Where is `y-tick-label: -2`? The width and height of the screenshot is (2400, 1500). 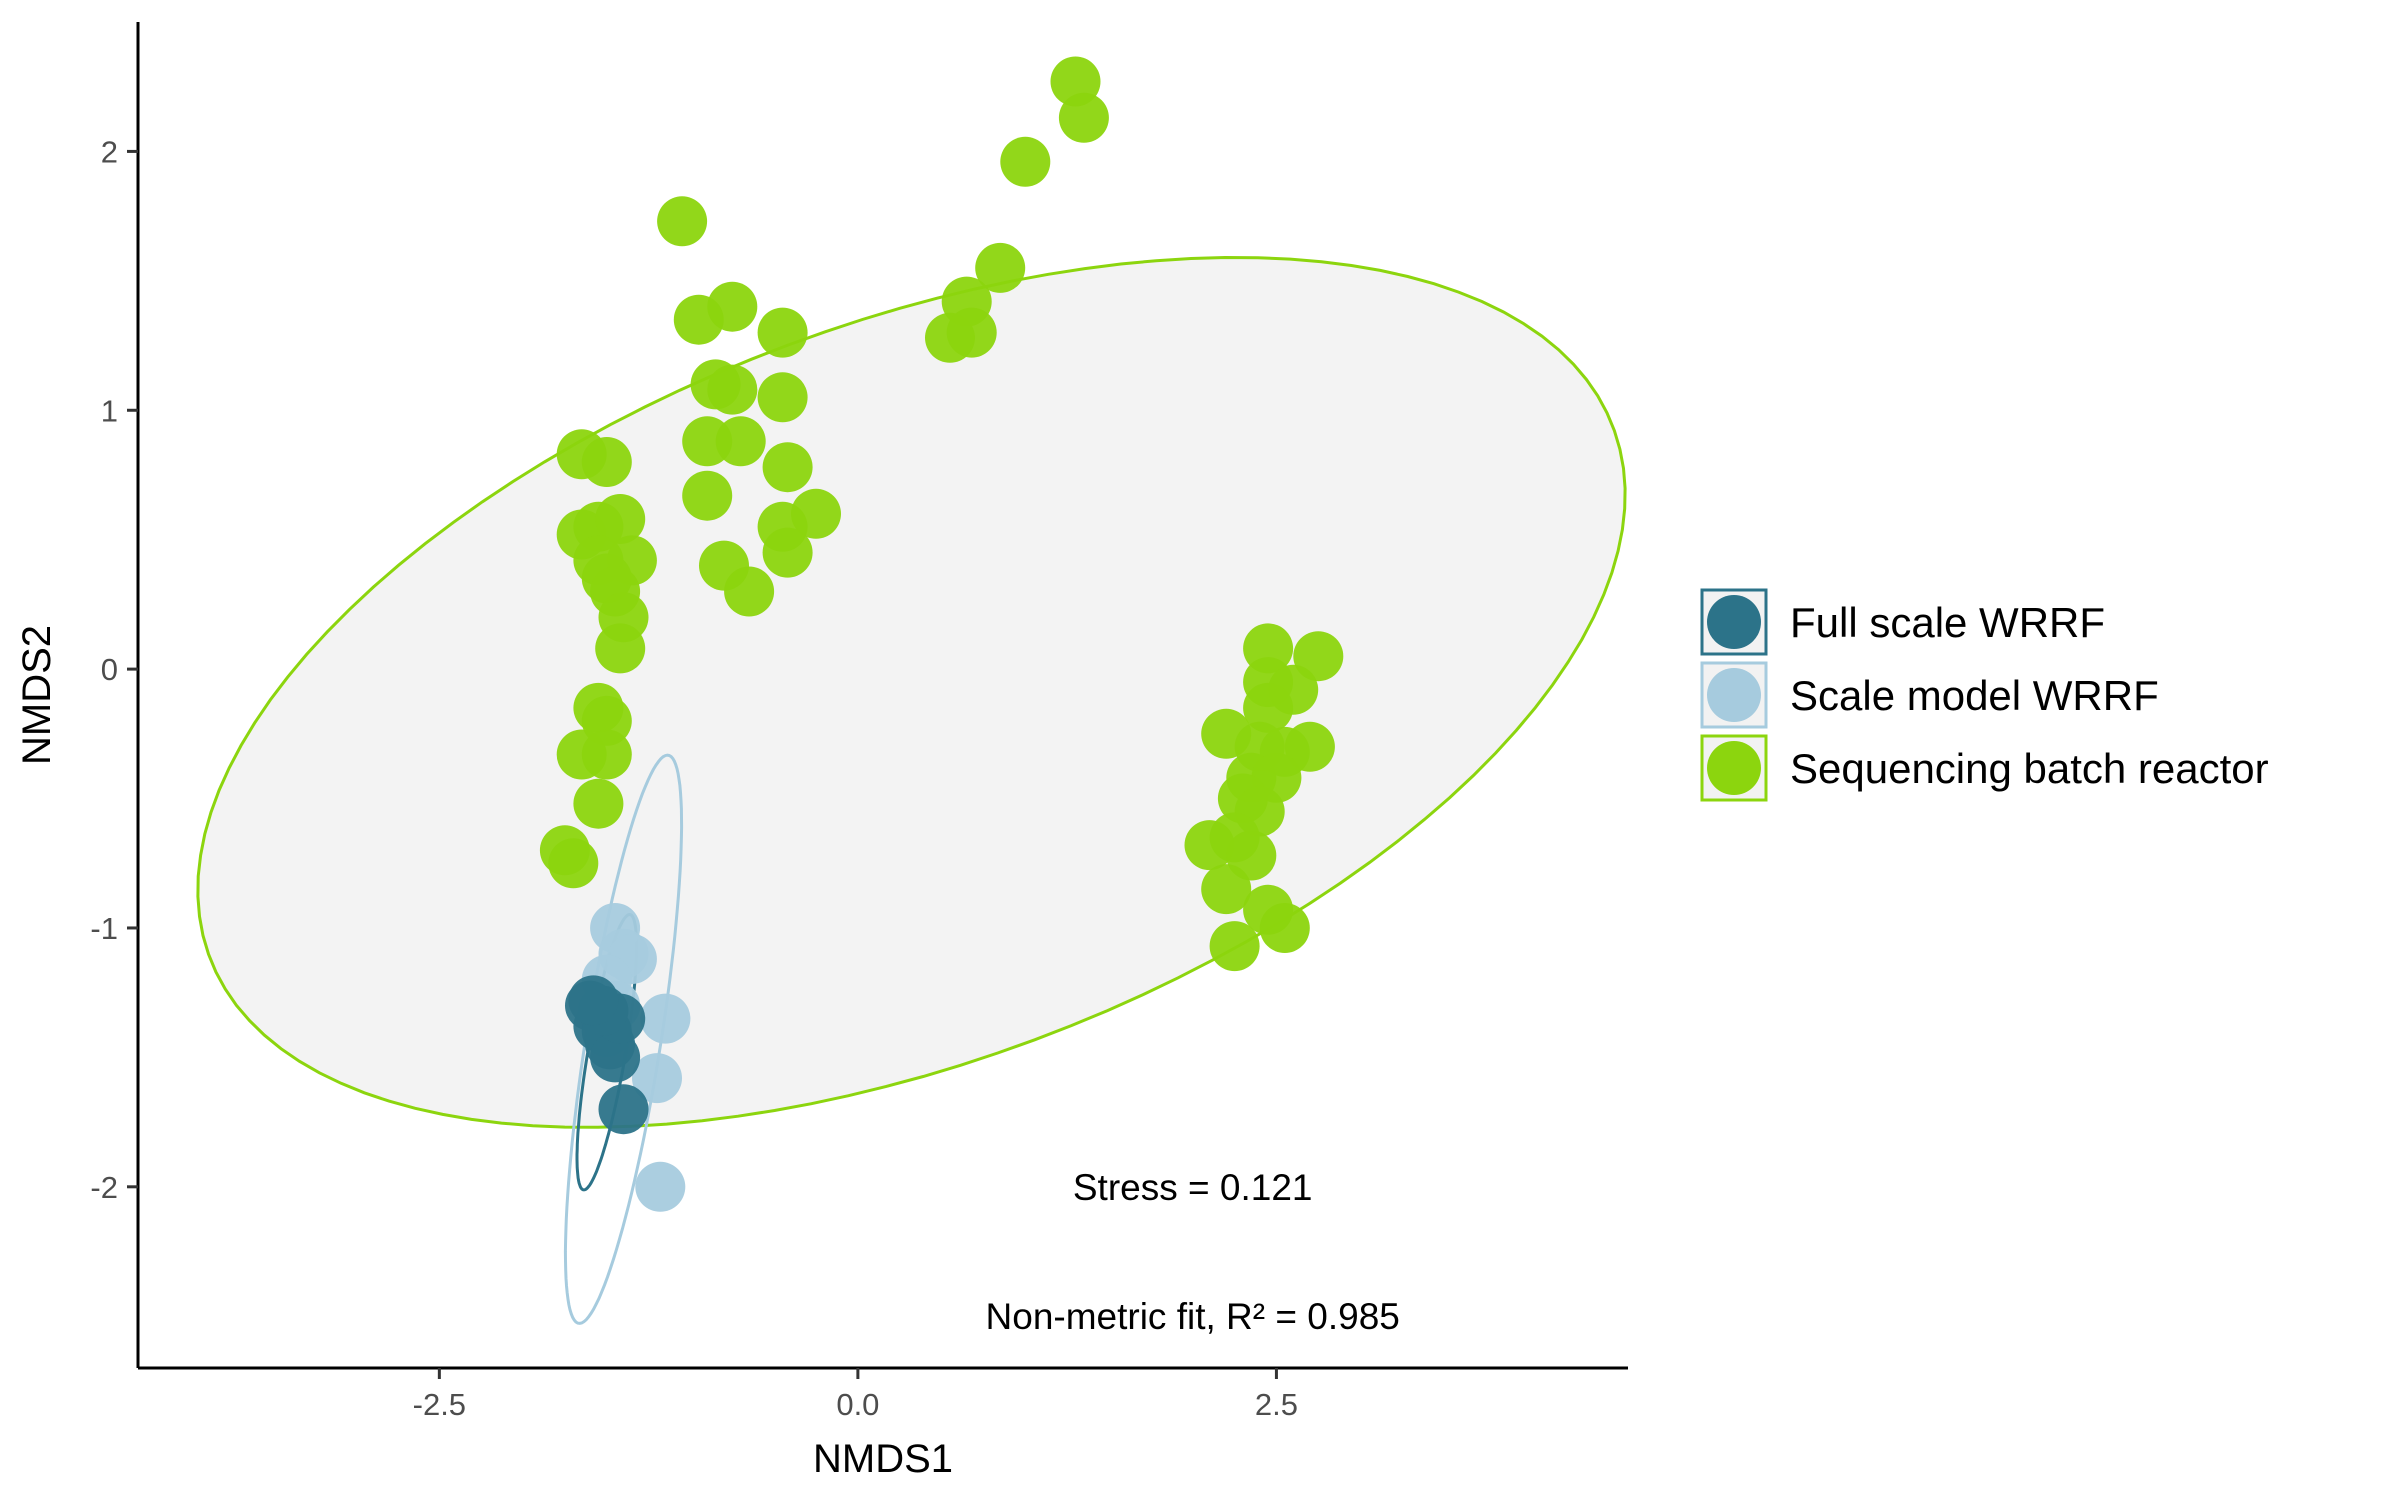
y-tick-label: -2 is located at coordinates (104, 1187).